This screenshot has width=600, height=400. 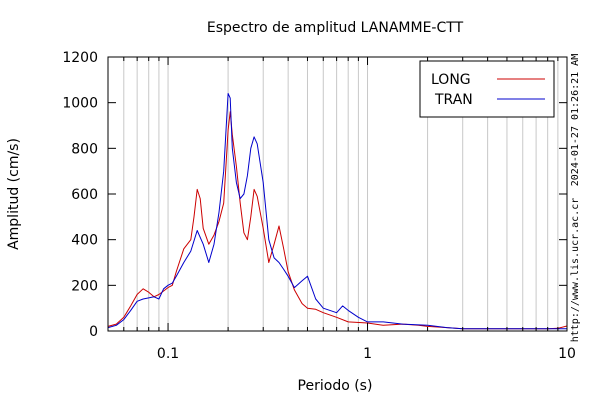 I want to click on y-tick-label: 200, so click(x=84, y=286).